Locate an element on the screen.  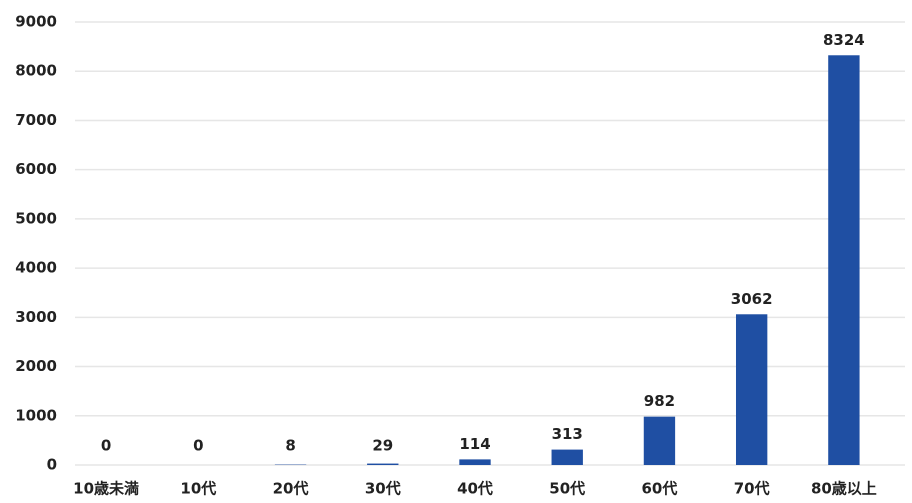
value-label: 982 is located at coordinates (659, 401).